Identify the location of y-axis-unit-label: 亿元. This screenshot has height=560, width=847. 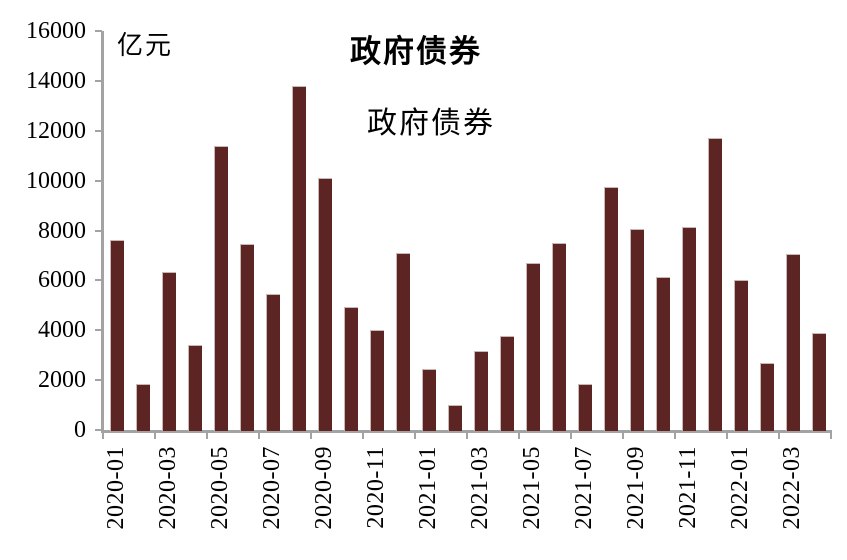
(145, 45).